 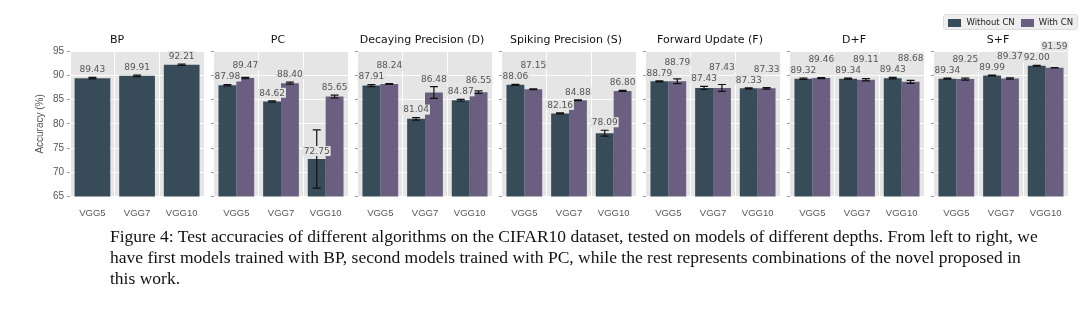 What do you see at coordinates (227, 76) in the screenshot?
I see `data-label: 87.98` at bounding box center [227, 76].